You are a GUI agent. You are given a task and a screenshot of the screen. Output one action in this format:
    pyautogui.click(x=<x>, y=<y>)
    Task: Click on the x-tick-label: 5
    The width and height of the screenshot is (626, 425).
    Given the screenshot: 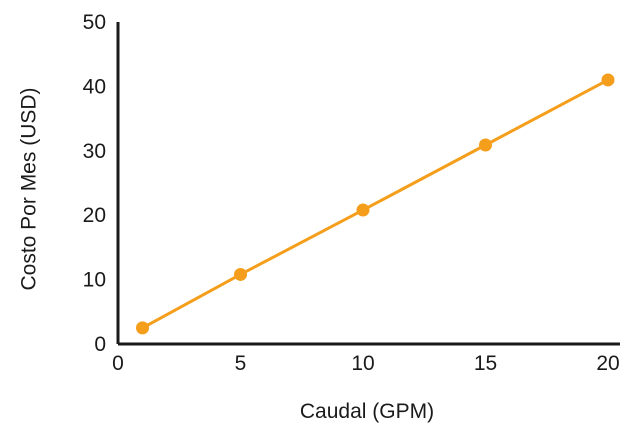 What is the action you would take?
    pyautogui.click(x=241, y=363)
    